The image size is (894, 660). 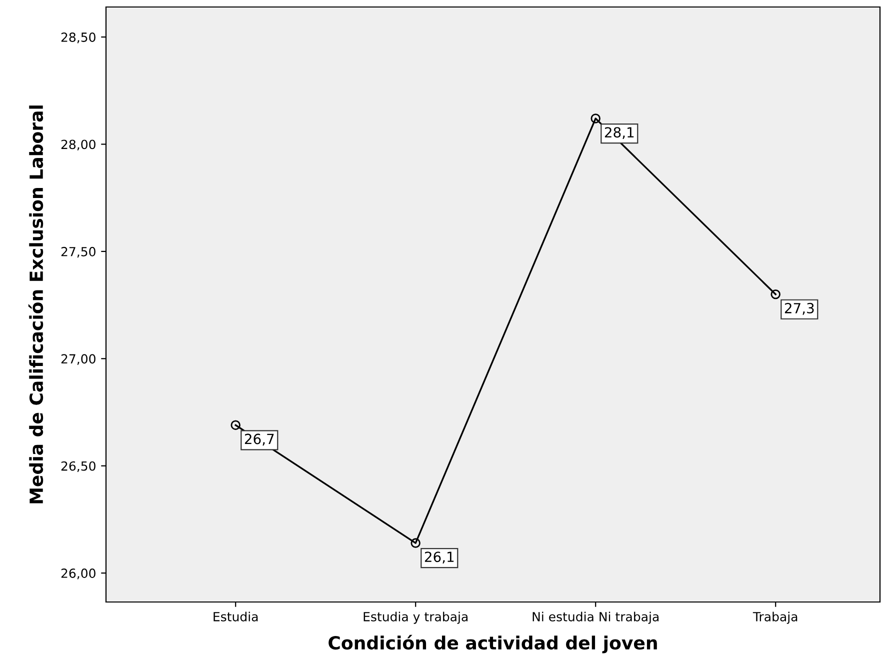 I want to click on x-tick-label: Estudia, so click(x=236, y=617).